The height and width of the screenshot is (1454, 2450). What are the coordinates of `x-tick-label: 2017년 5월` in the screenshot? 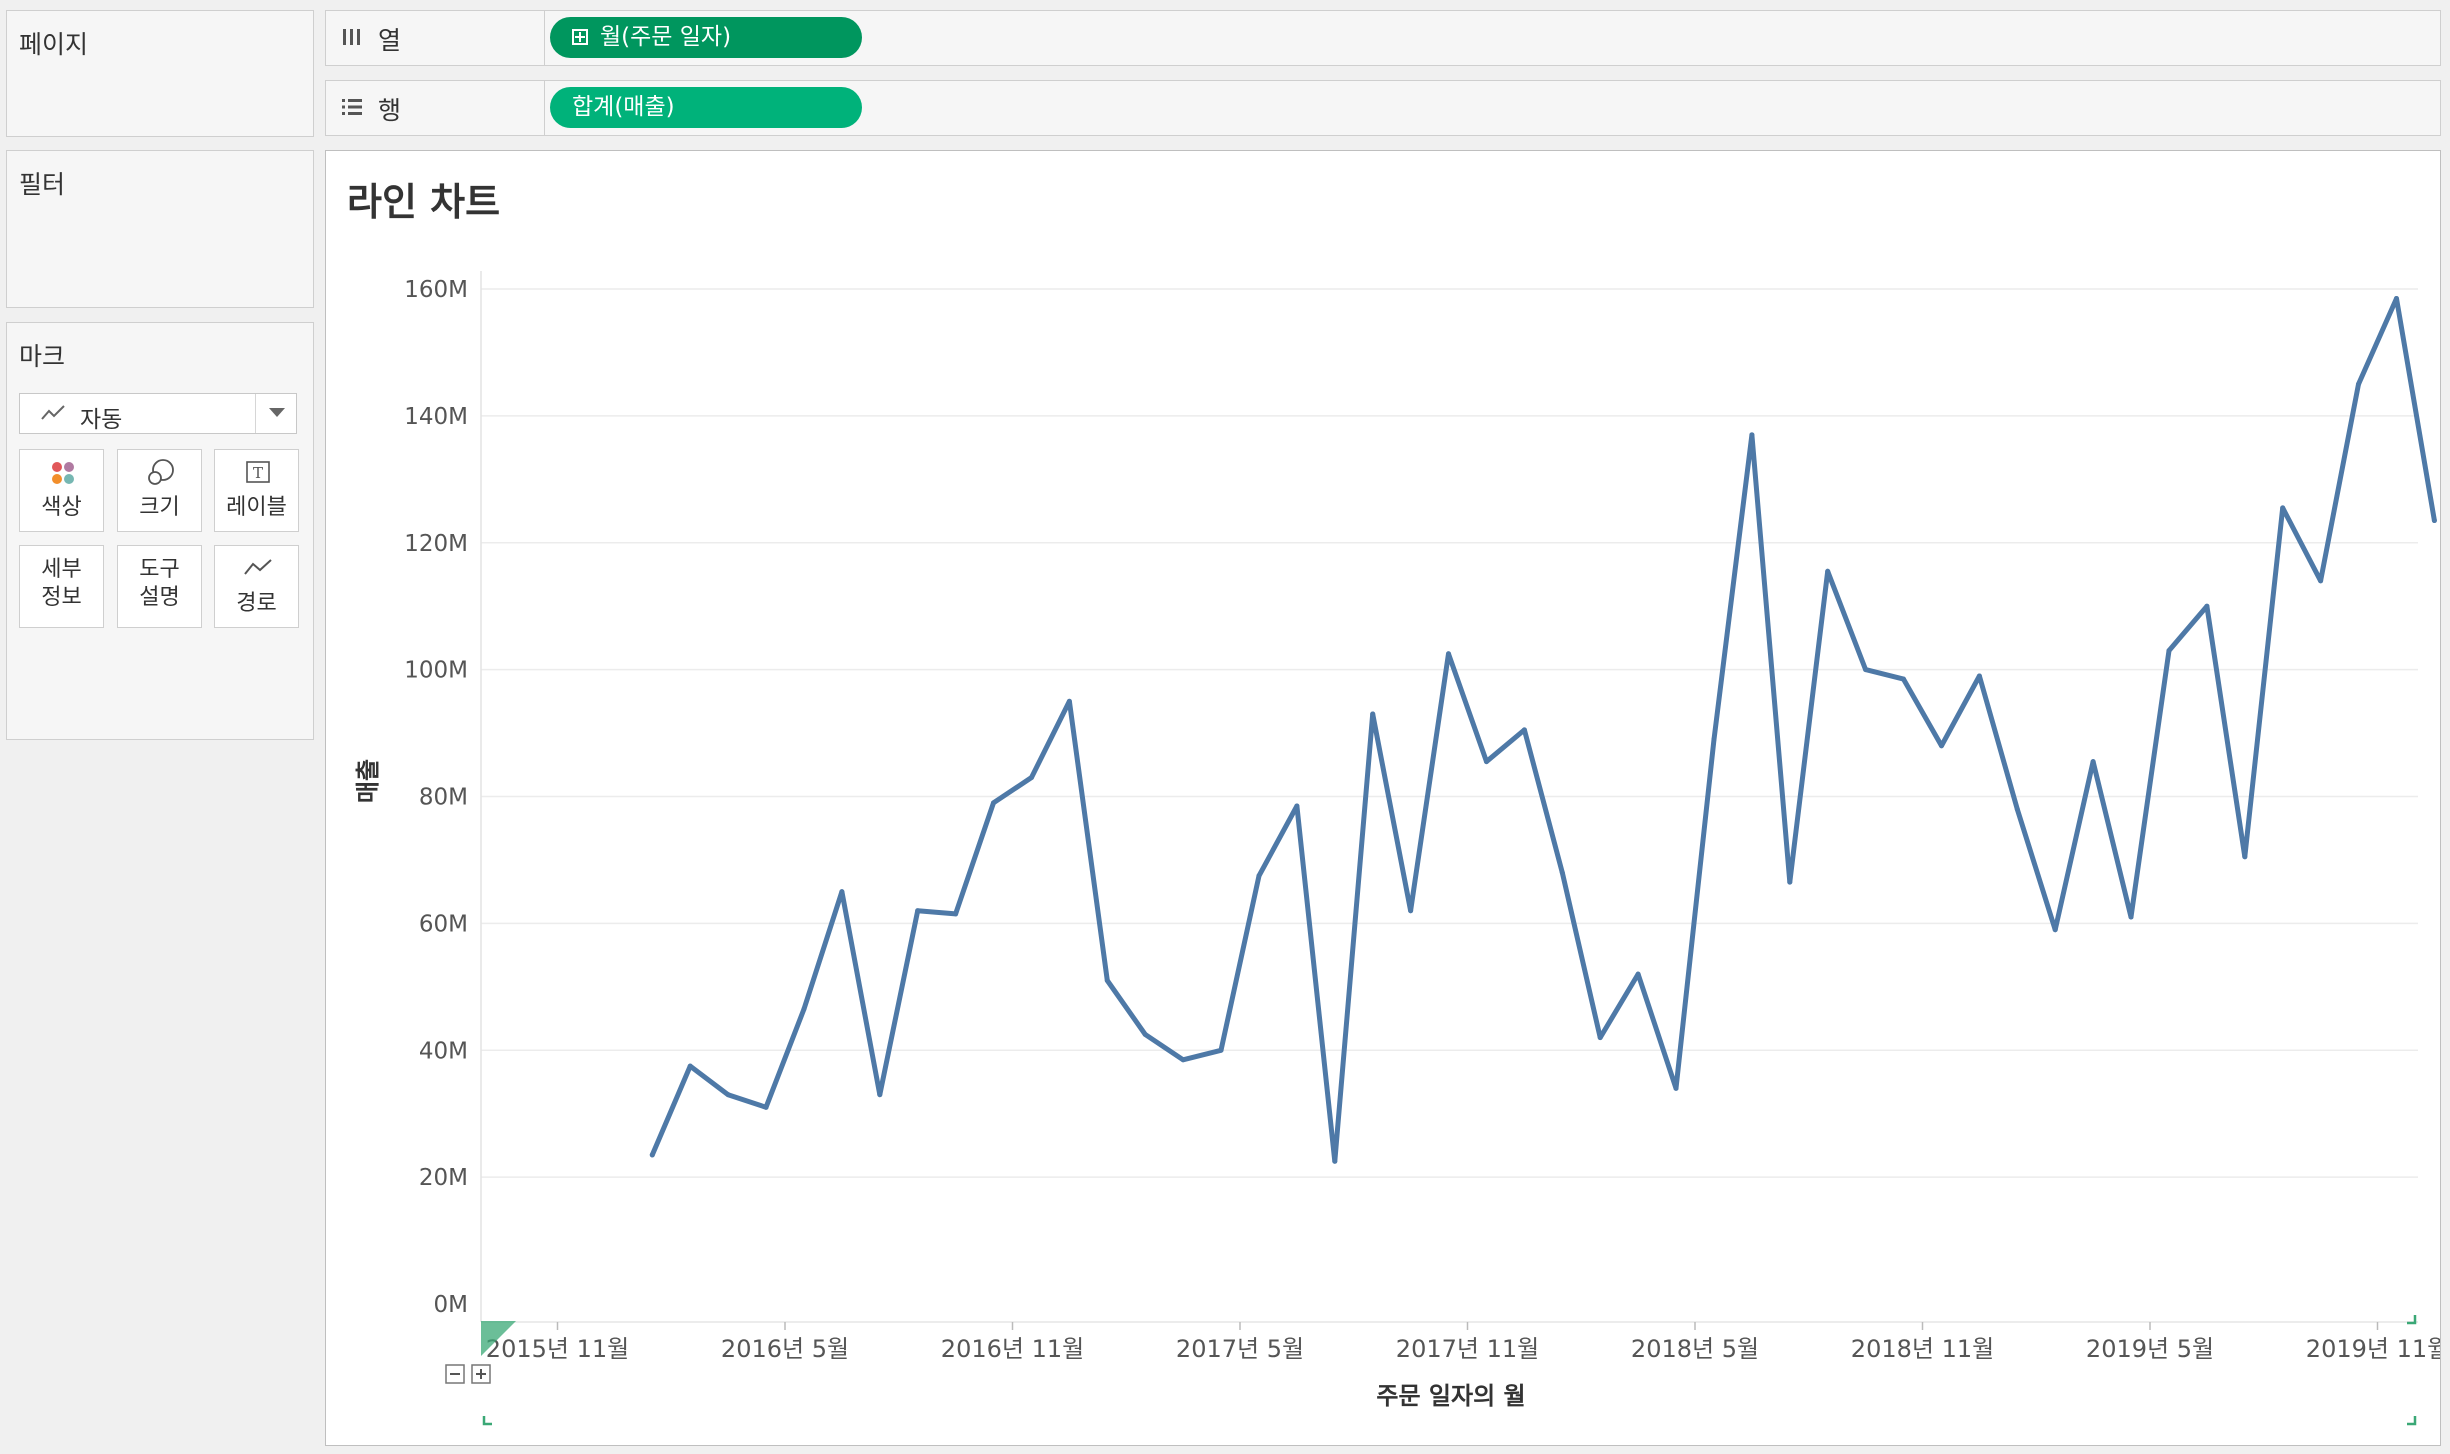 It's located at (1240, 1349).